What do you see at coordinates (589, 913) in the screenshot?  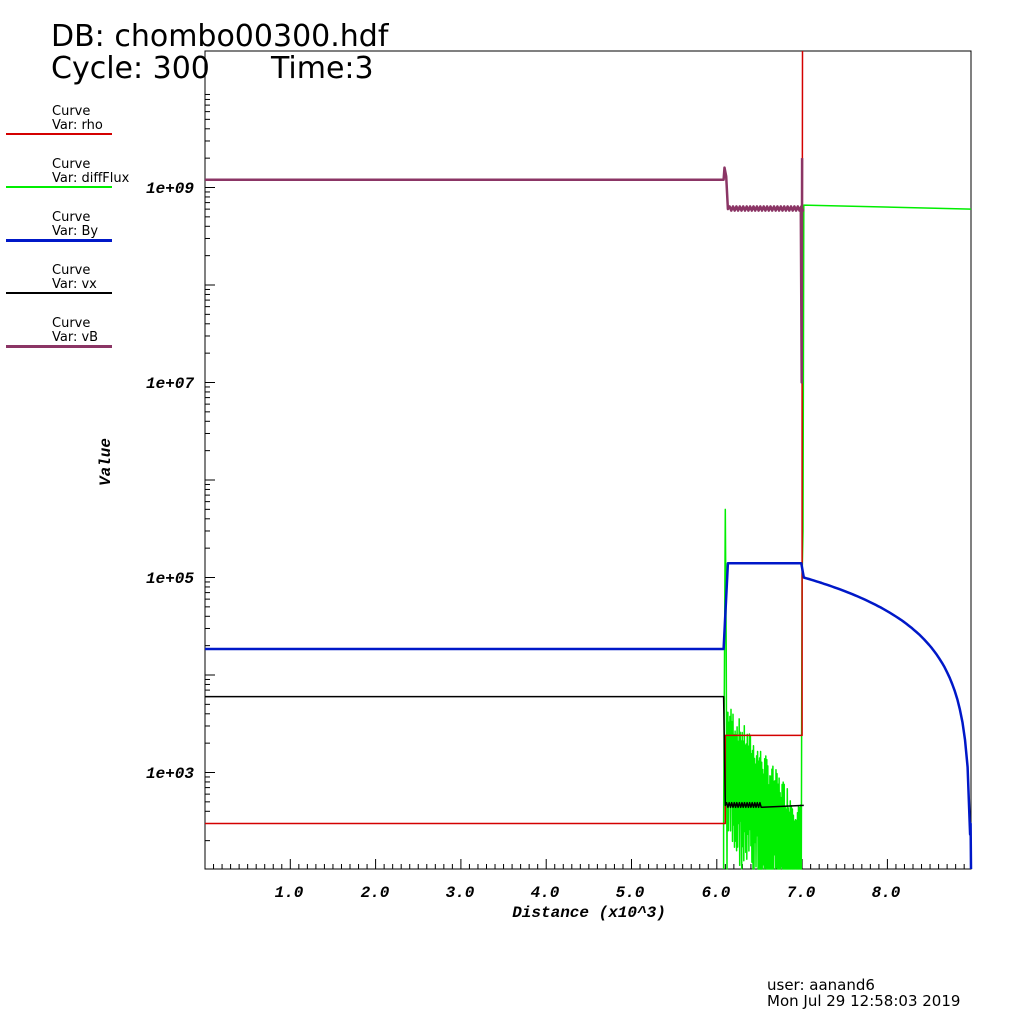 I see `x-axis-title: Distance (x10^3)` at bounding box center [589, 913].